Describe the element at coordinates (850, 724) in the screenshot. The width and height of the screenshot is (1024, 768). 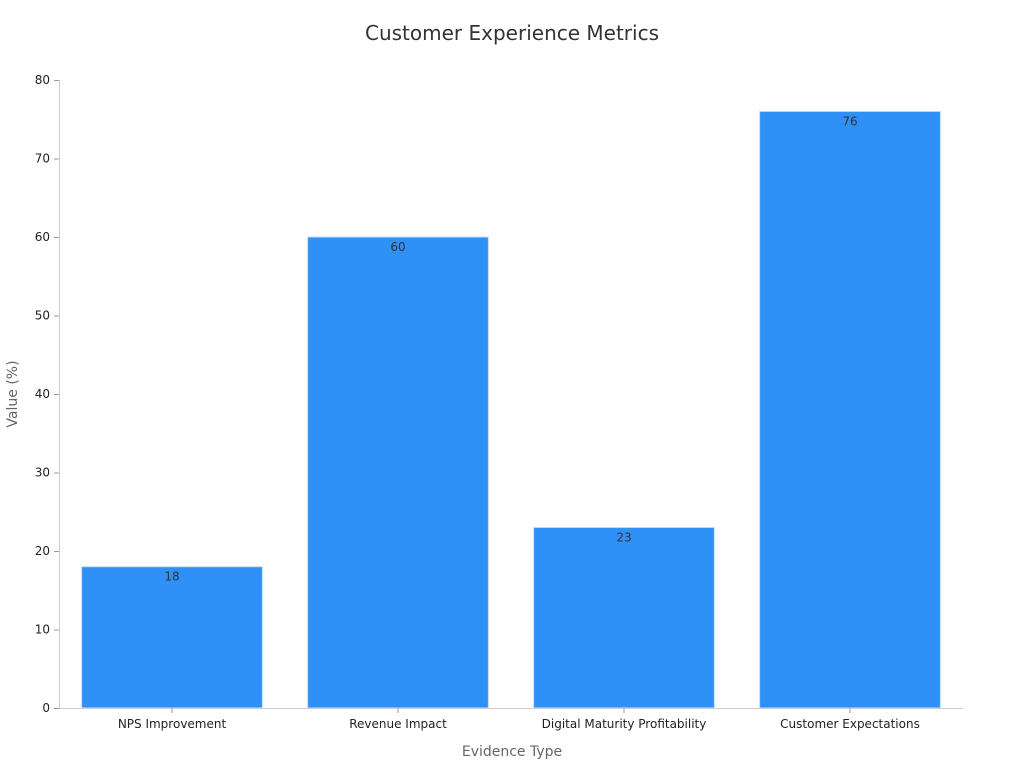
I see `x-tick-label: Customer Expectations` at that location.